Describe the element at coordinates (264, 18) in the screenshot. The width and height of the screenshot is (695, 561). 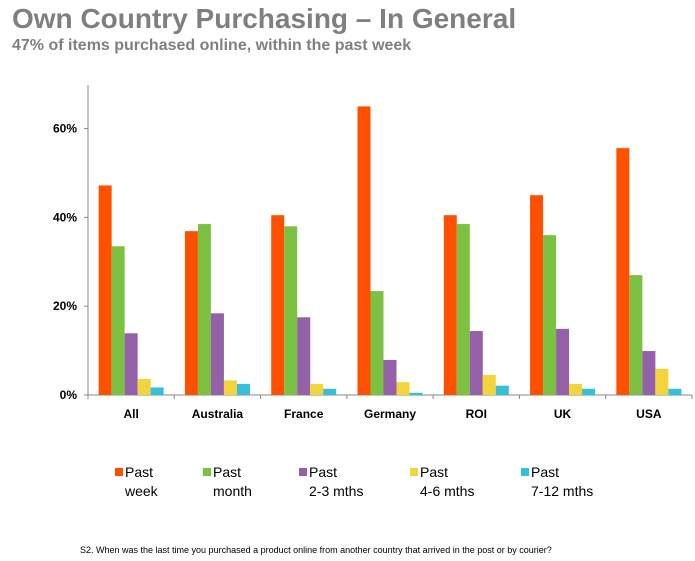
I see `chart-title: Own Country Purchasing – In General` at that location.